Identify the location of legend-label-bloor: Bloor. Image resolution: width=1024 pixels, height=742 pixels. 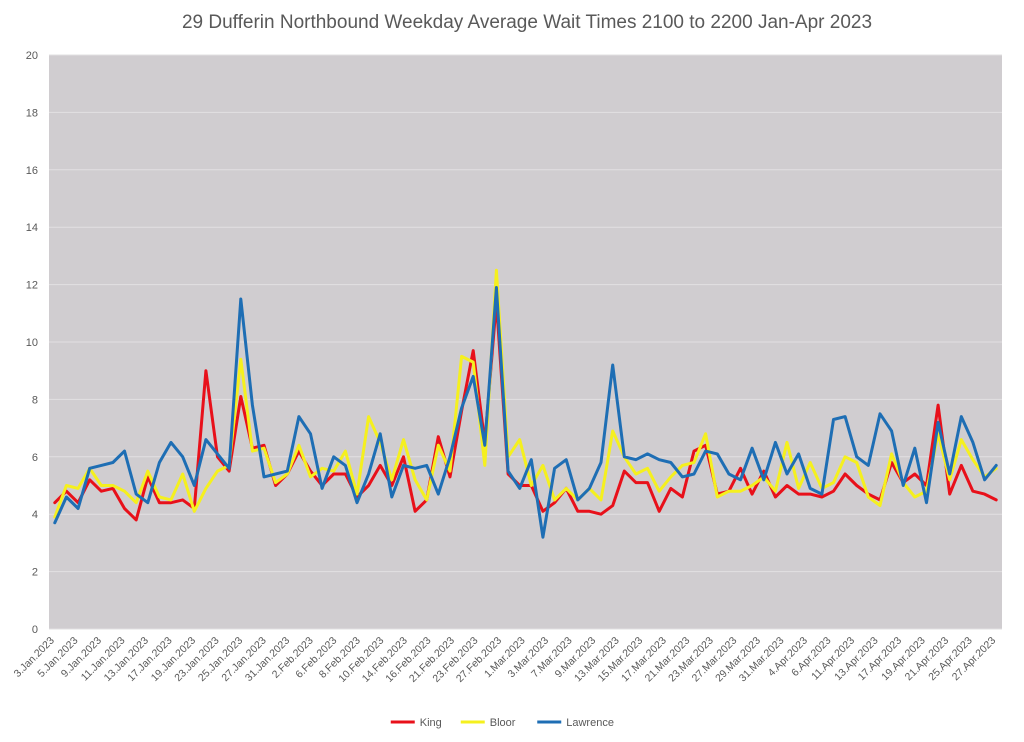
(503, 723).